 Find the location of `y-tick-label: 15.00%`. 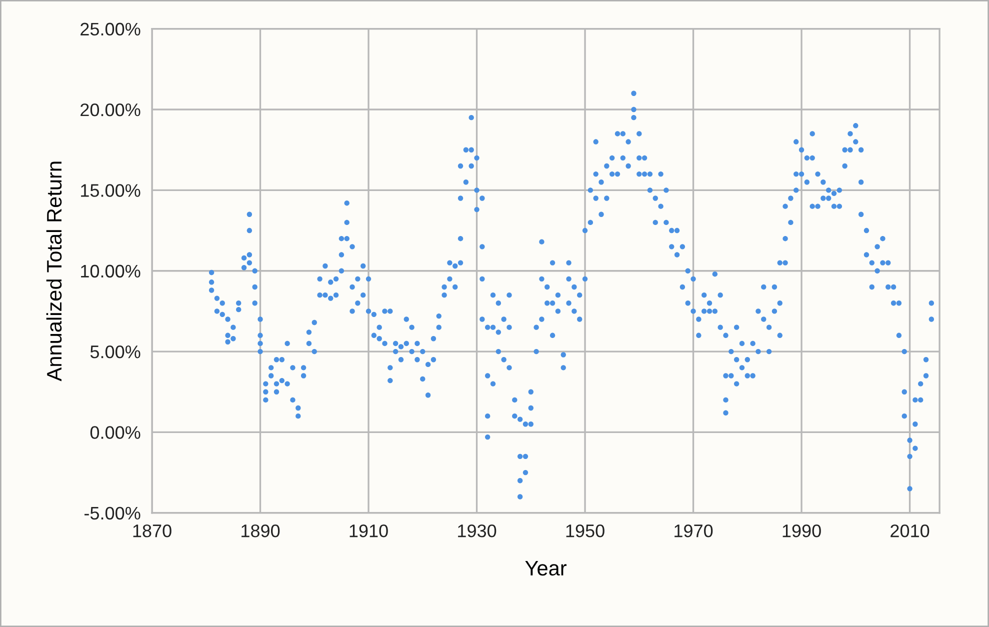

y-tick-label: 15.00% is located at coordinates (110, 190).